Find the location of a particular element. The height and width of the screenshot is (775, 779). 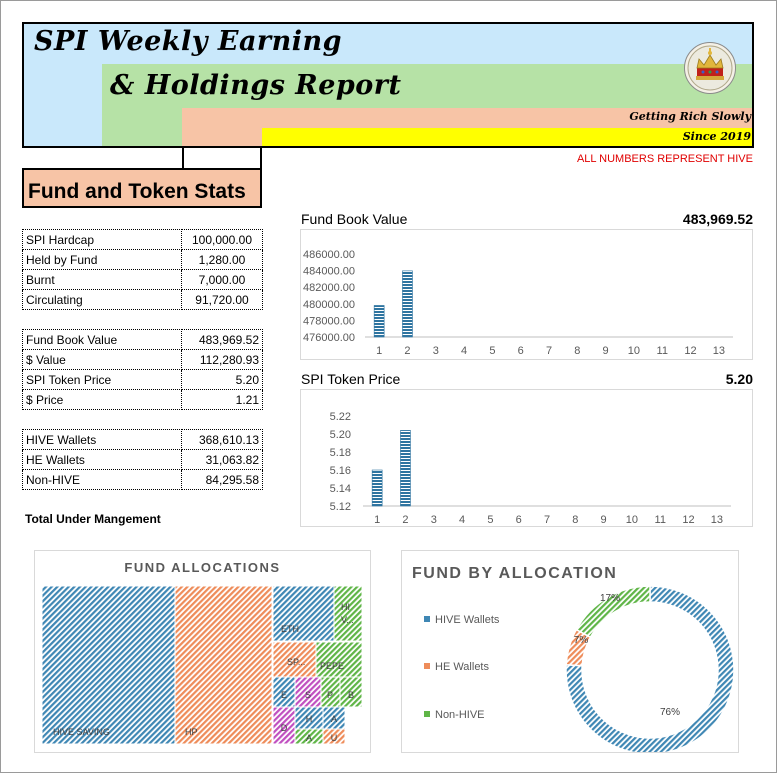

price-chart-title: SPI Token Price is located at coordinates (351, 379).